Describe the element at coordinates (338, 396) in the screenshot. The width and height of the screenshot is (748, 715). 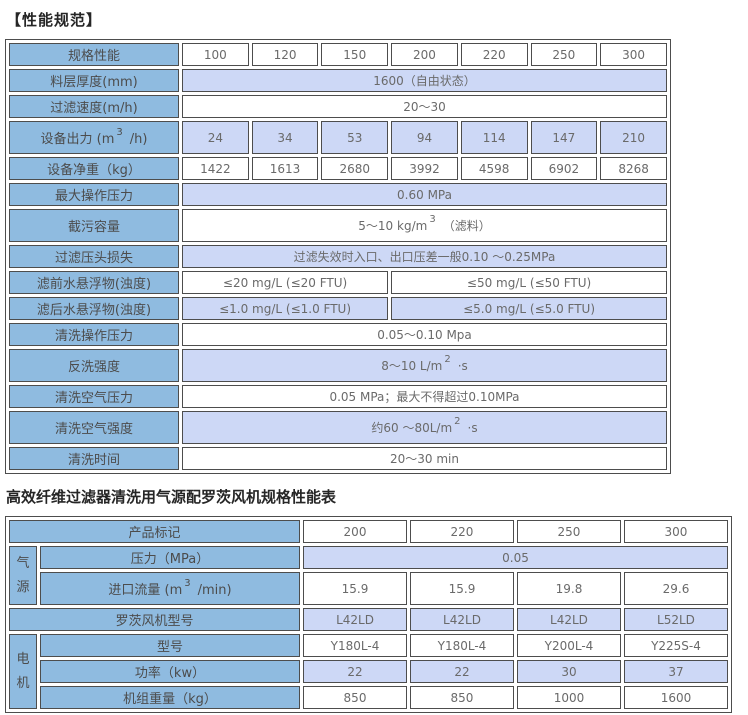
I see `table-row-wash-air-pressure: 清洗空气压力 0.05 MPa；最大不得超过0.10MPa` at that location.